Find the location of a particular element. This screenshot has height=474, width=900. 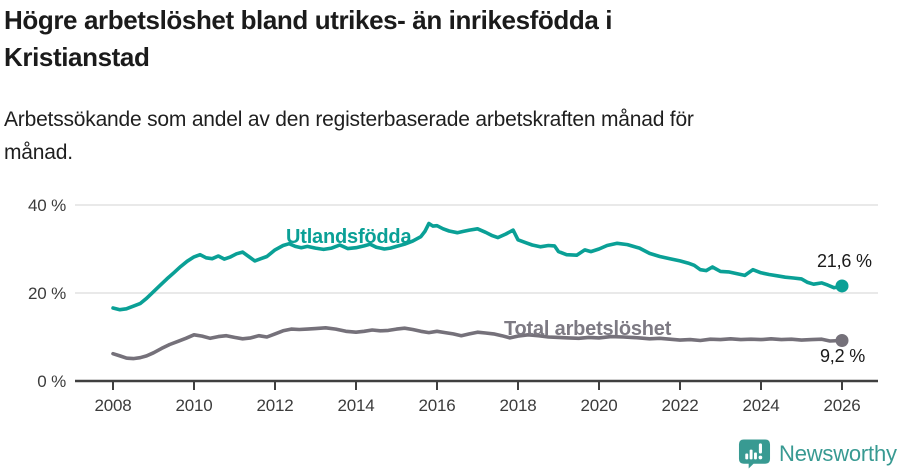

series-label-utlandsfodda: Utlandsfödda is located at coordinates (349, 237).